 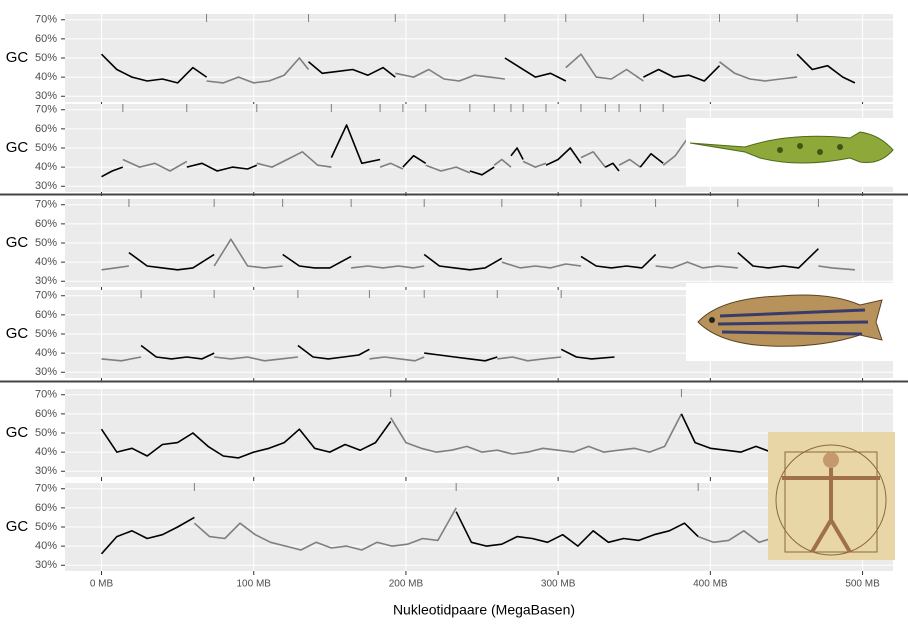 I want to click on vitruvian-image, so click(x=831, y=496).